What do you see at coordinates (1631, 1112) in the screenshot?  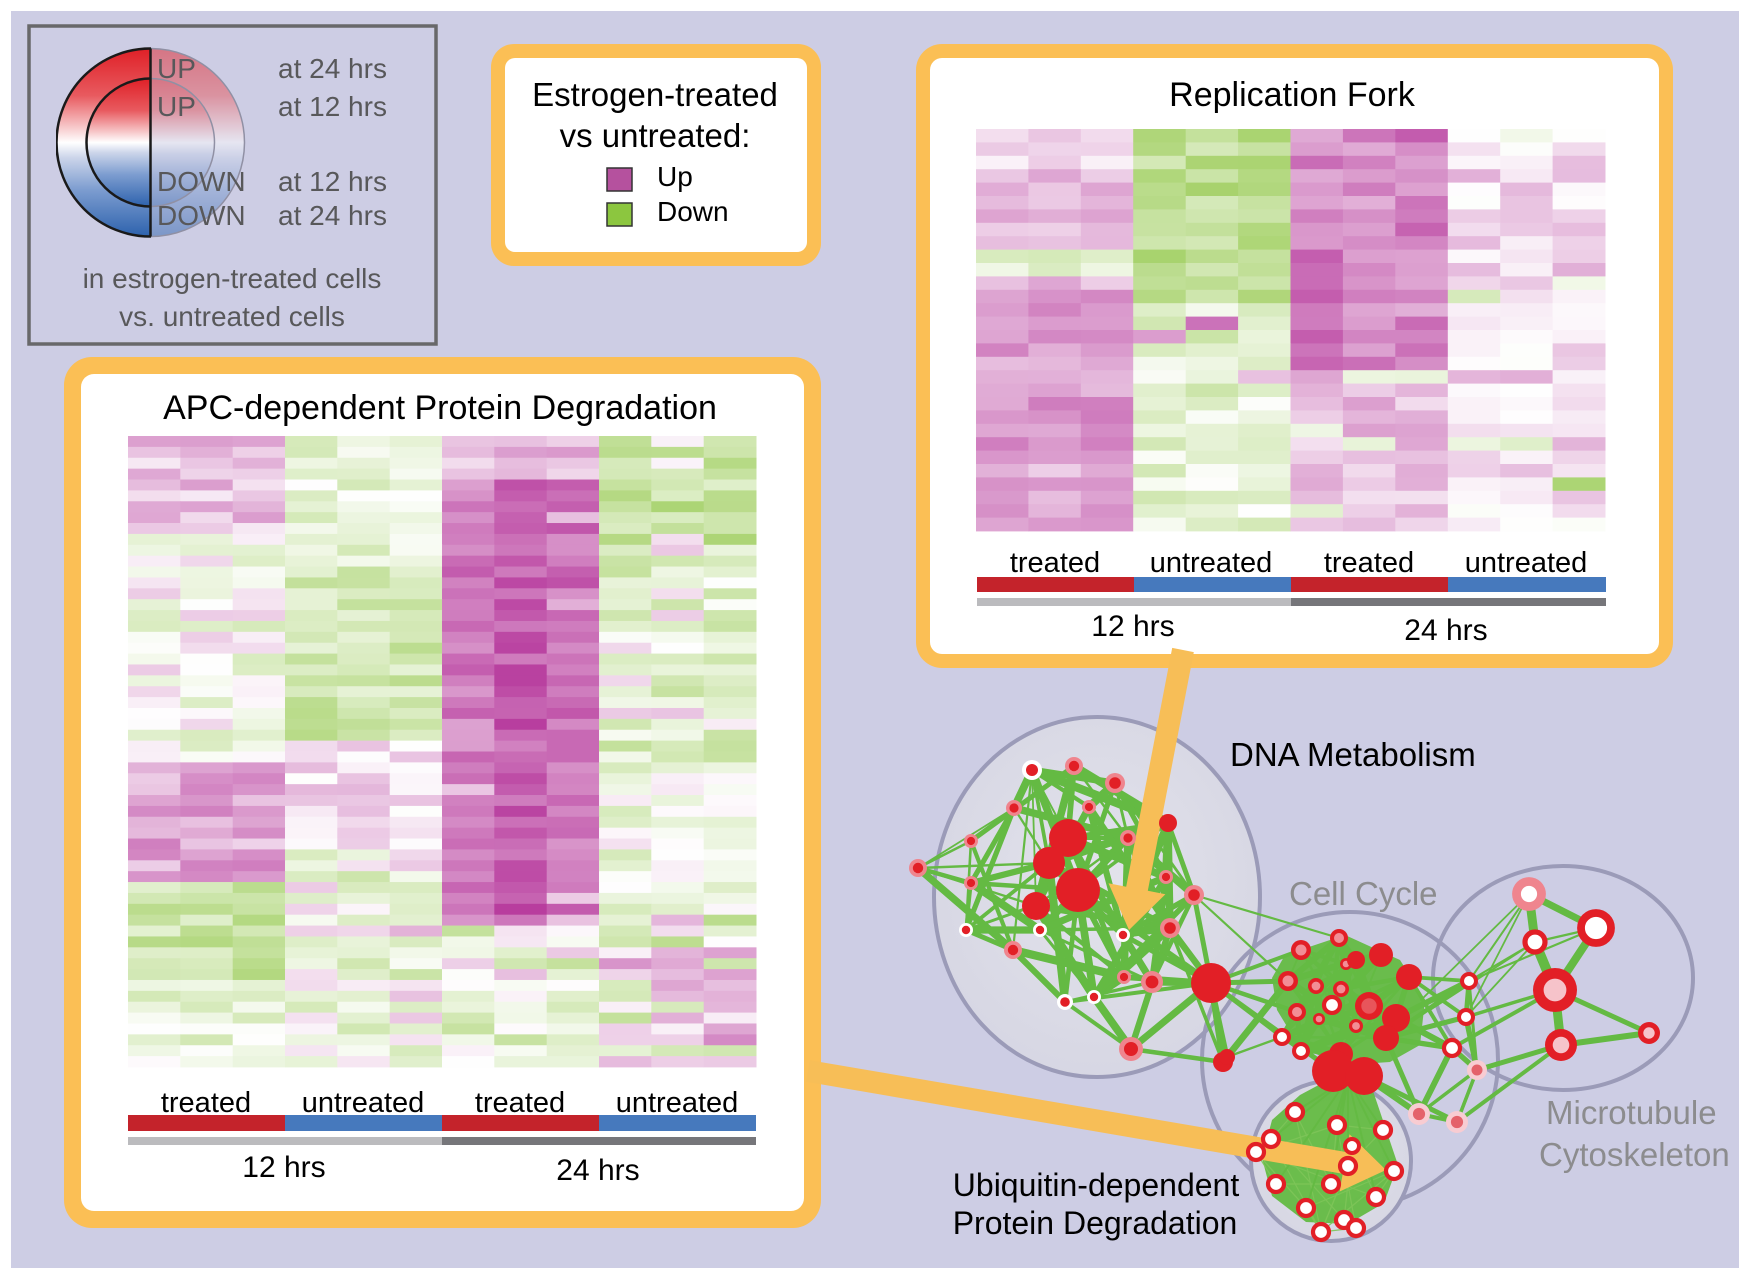 I see `svg-text: Microtubule` at bounding box center [1631, 1112].